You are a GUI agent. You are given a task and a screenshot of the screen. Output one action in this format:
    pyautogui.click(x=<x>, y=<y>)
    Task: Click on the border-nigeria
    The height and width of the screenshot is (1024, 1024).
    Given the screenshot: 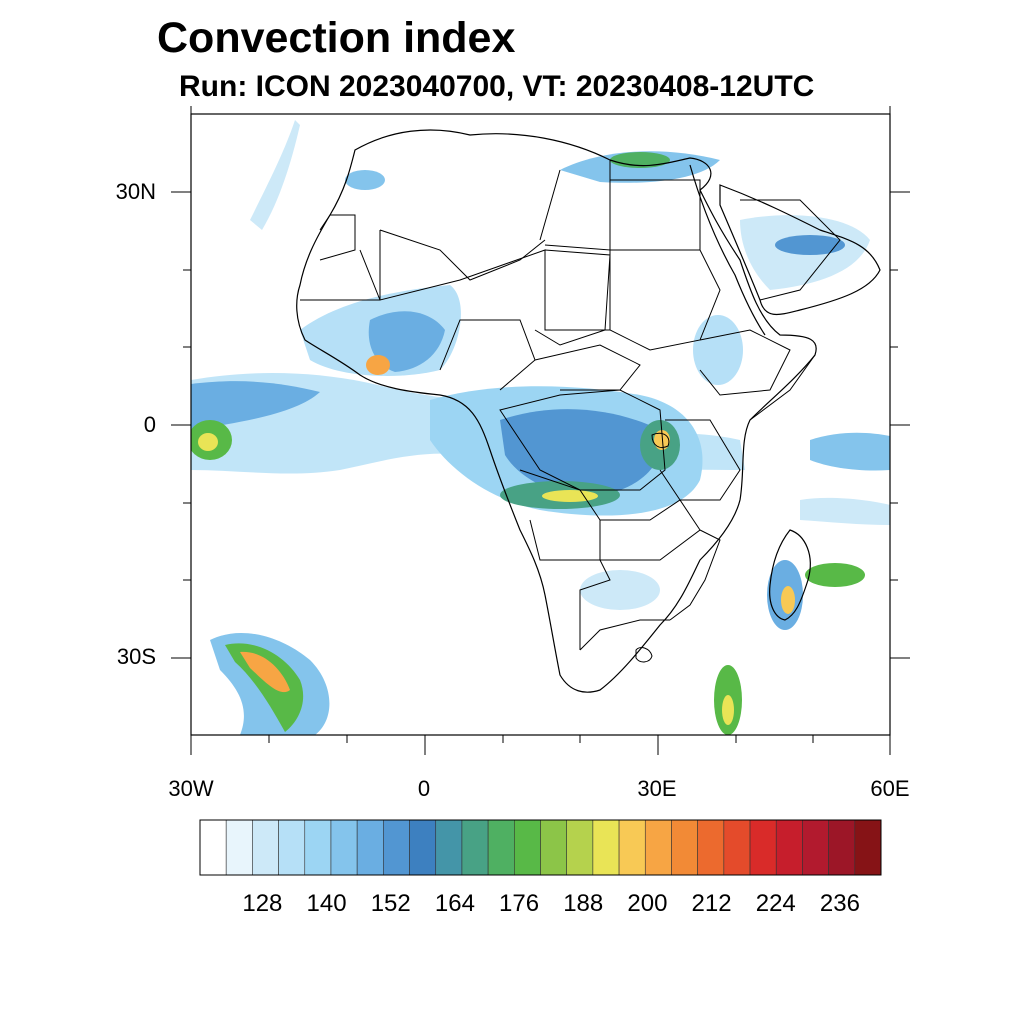 What is the action you would take?
    pyautogui.click(x=487, y=355)
    